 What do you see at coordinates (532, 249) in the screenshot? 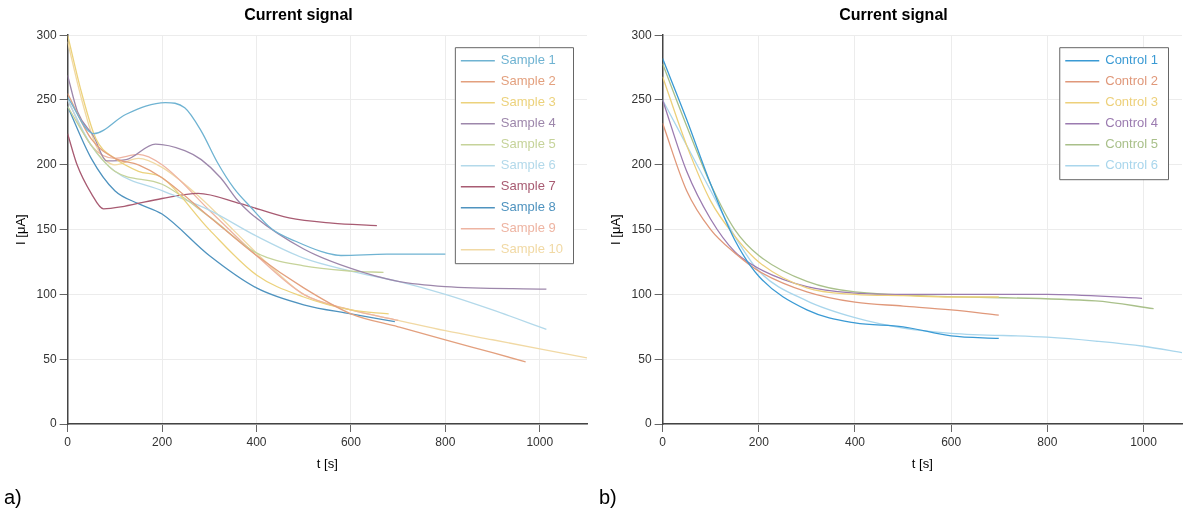
I see `legend-label: Sample 10` at bounding box center [532, 249].